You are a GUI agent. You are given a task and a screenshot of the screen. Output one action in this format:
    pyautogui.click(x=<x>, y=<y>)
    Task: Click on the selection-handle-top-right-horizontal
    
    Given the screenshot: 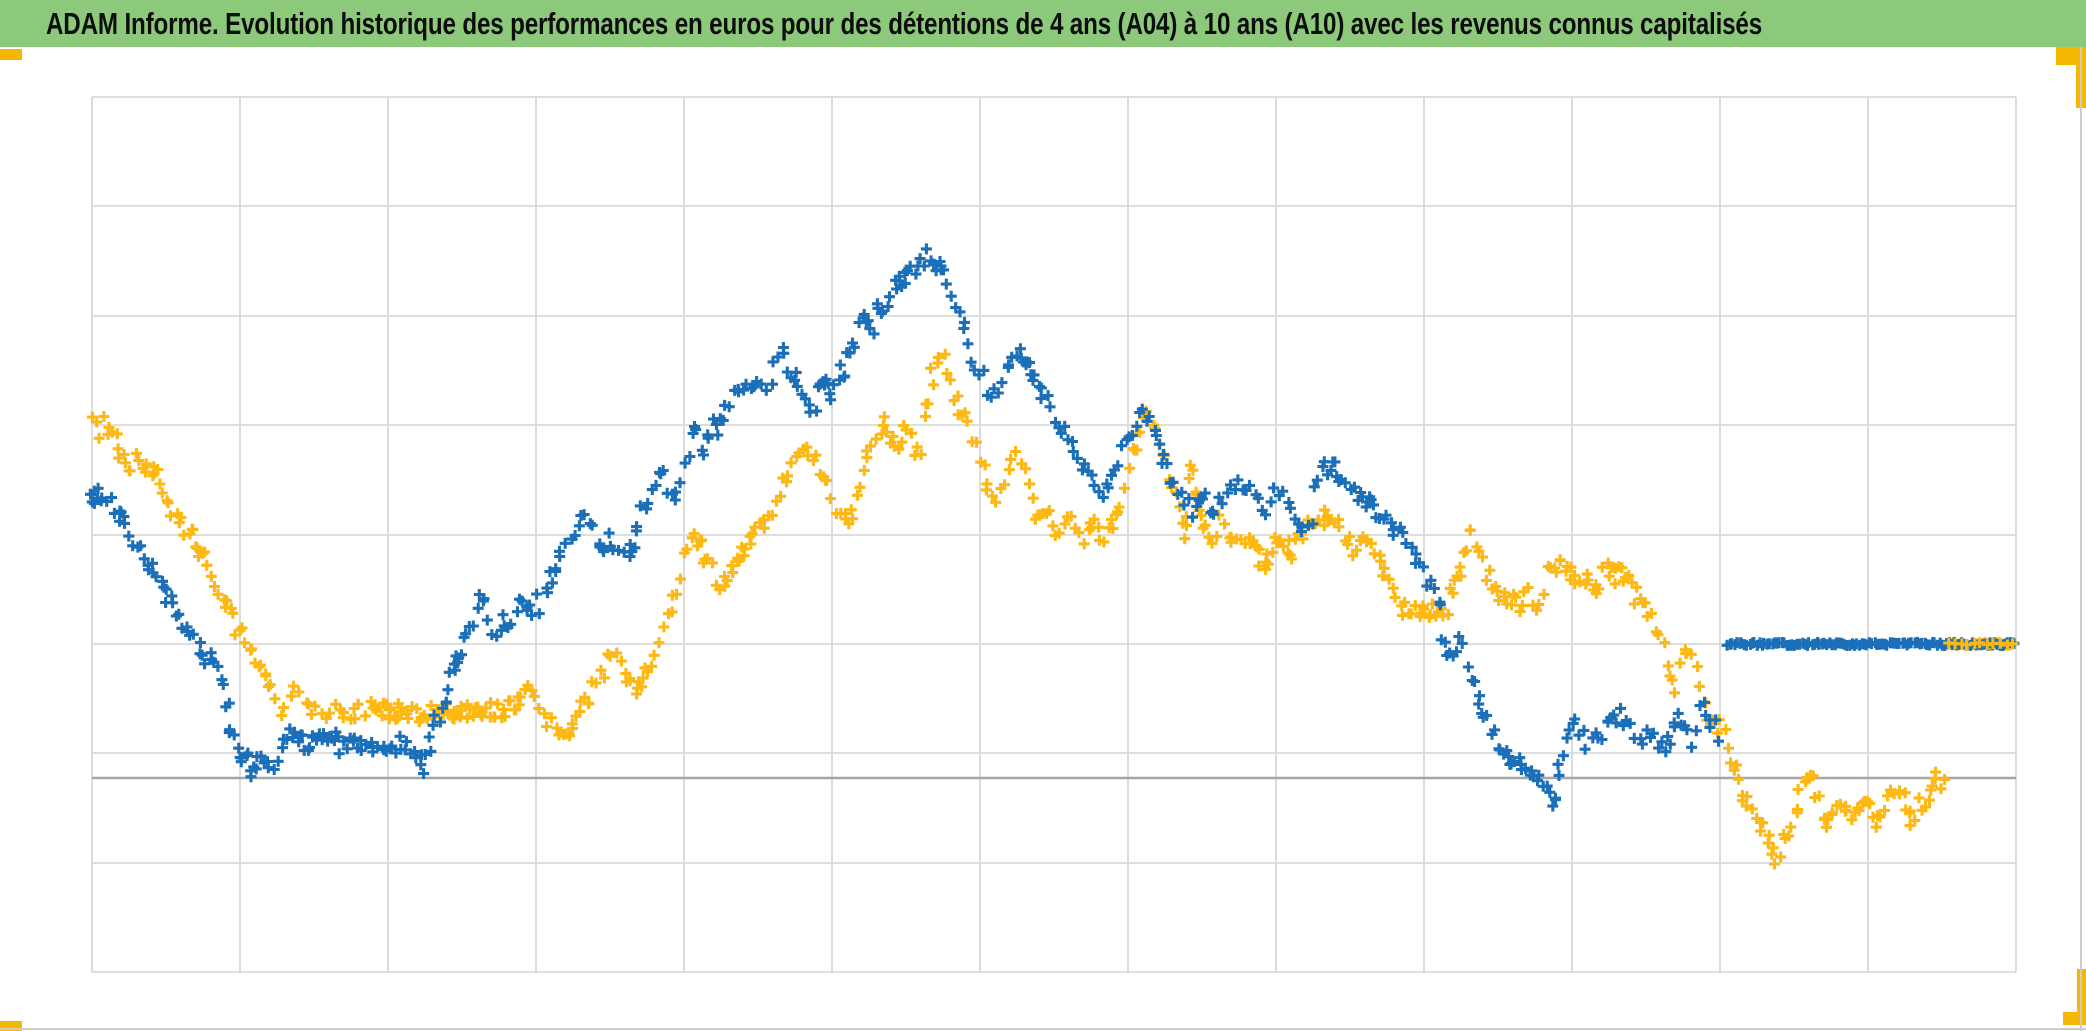 What is the action you would take?
    pyautogui.click(x=2071, y=56)
    